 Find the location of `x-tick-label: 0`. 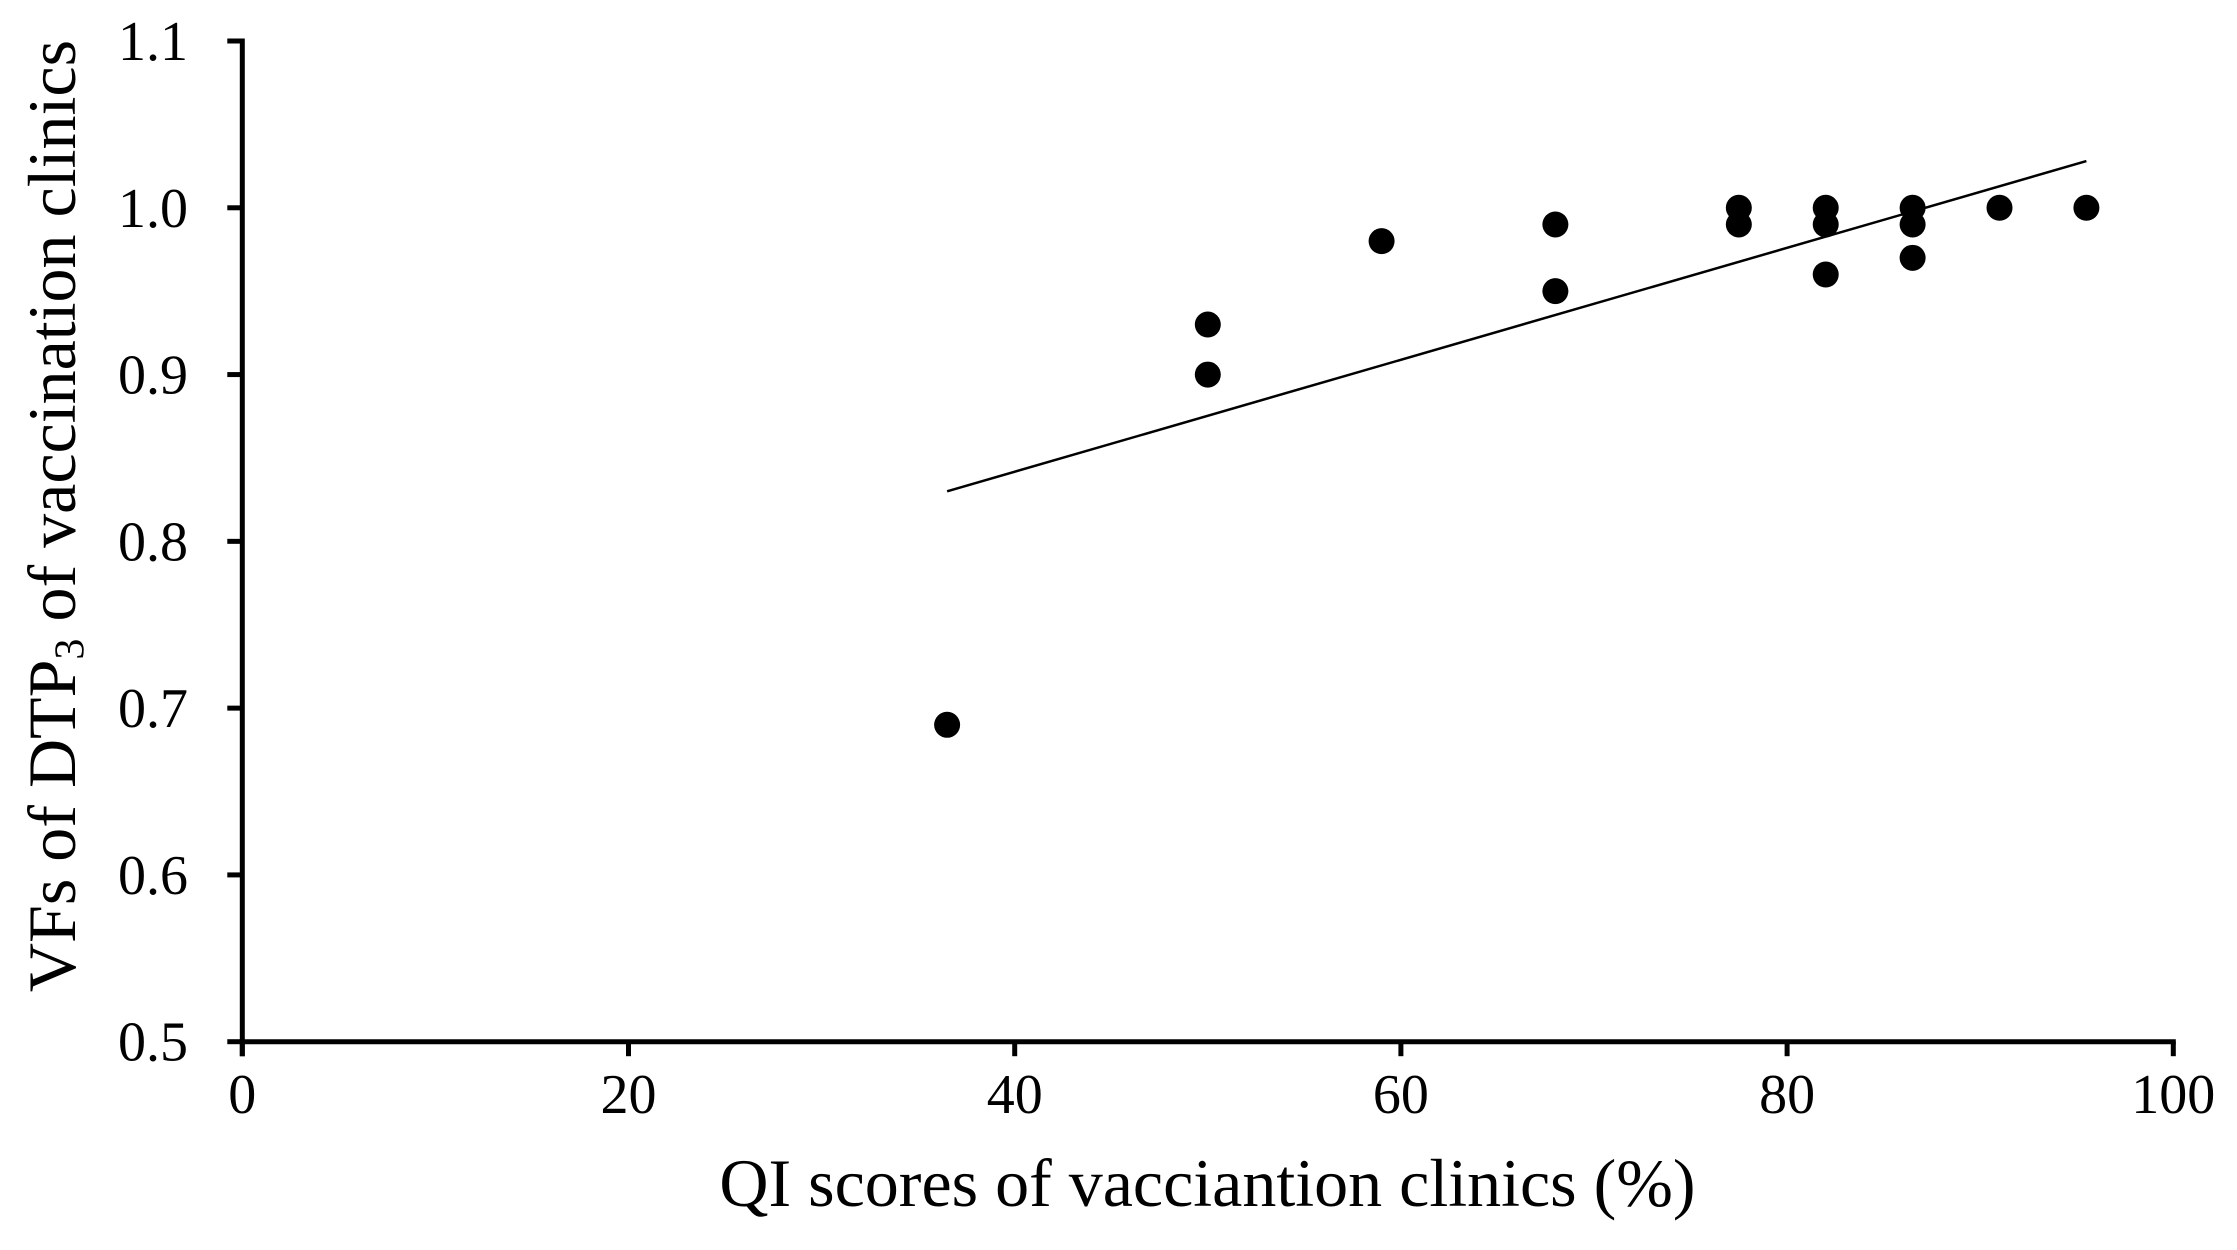

x-tick-label: 0 is located at coordinates (242, 1095).